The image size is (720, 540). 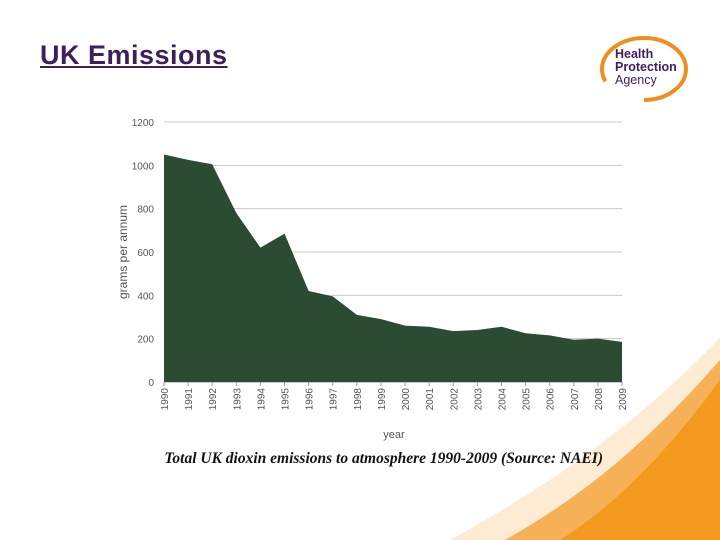 What do you see at coordinates (454, 399) in the screenshot?
I see `x-tick-label: 2002` at bounding box center [454, 399].